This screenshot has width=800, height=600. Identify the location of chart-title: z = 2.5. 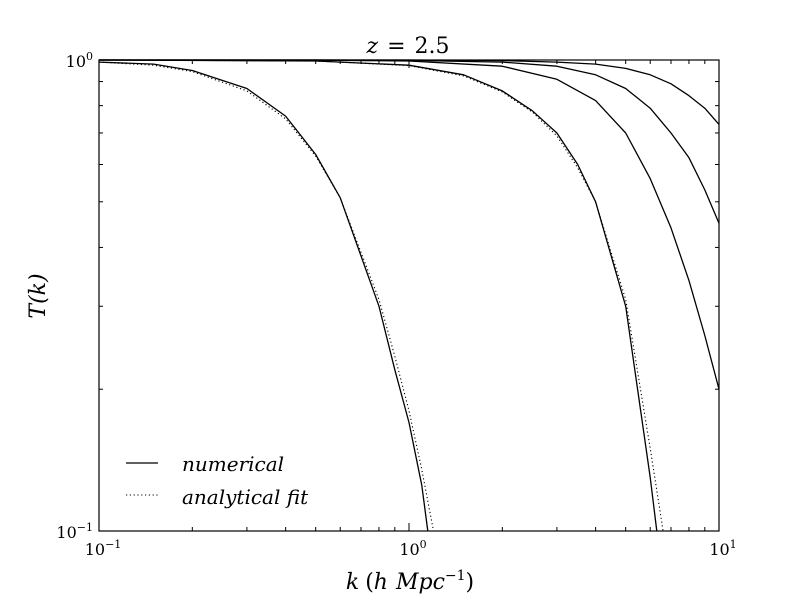
(407, 46).